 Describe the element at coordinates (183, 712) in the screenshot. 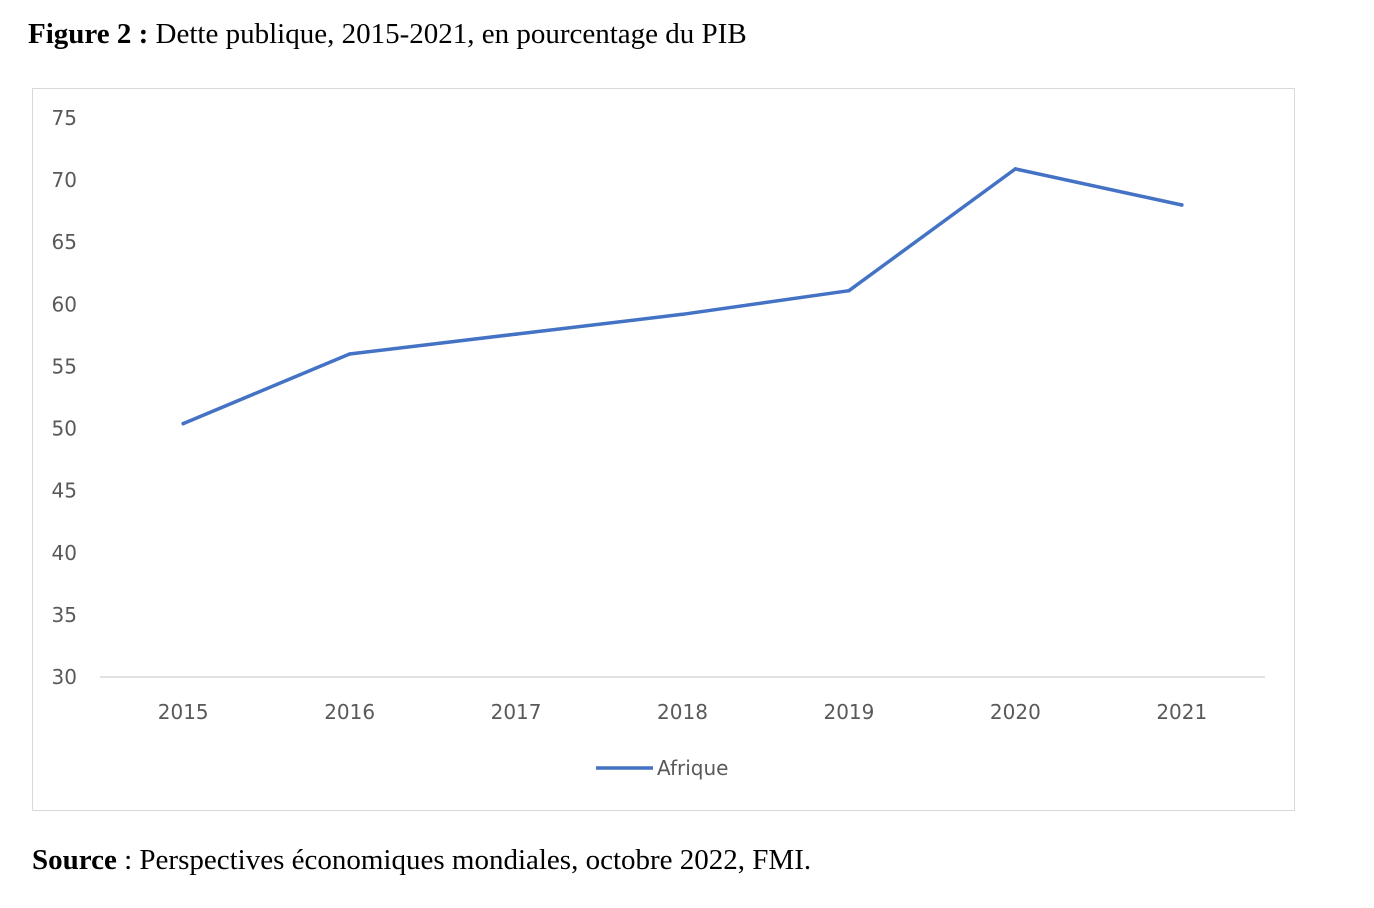

I see `x-tick-label: 2015` at that location.